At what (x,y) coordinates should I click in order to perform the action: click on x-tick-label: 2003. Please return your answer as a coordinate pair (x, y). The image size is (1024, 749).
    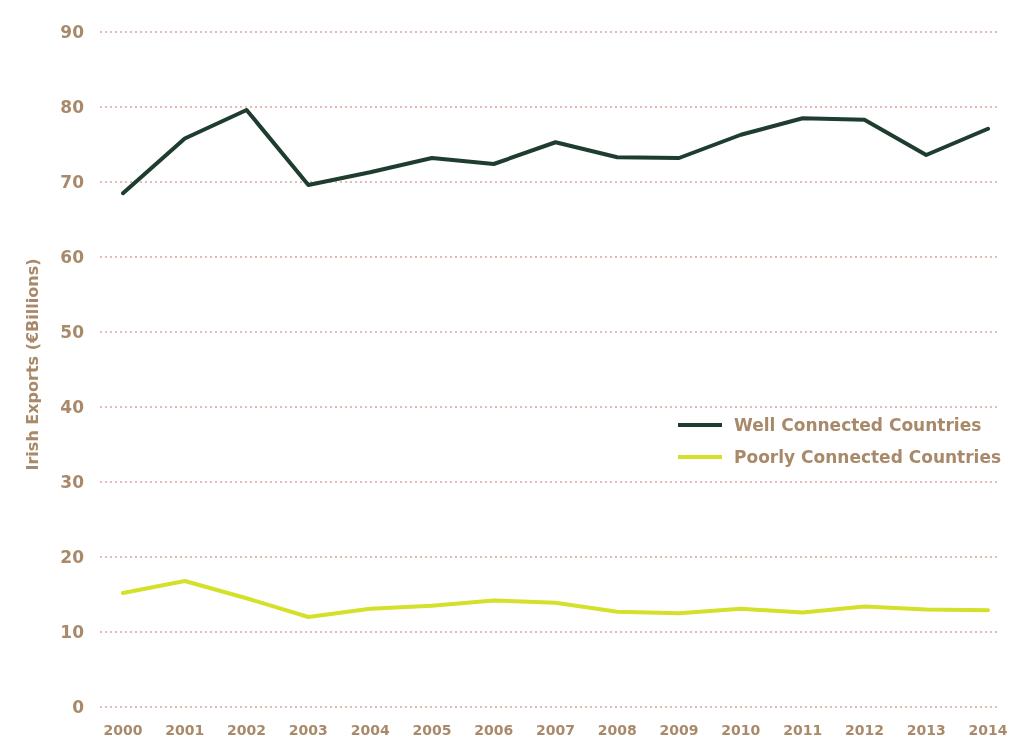
    Looking at the image, I should click on (308, 730).